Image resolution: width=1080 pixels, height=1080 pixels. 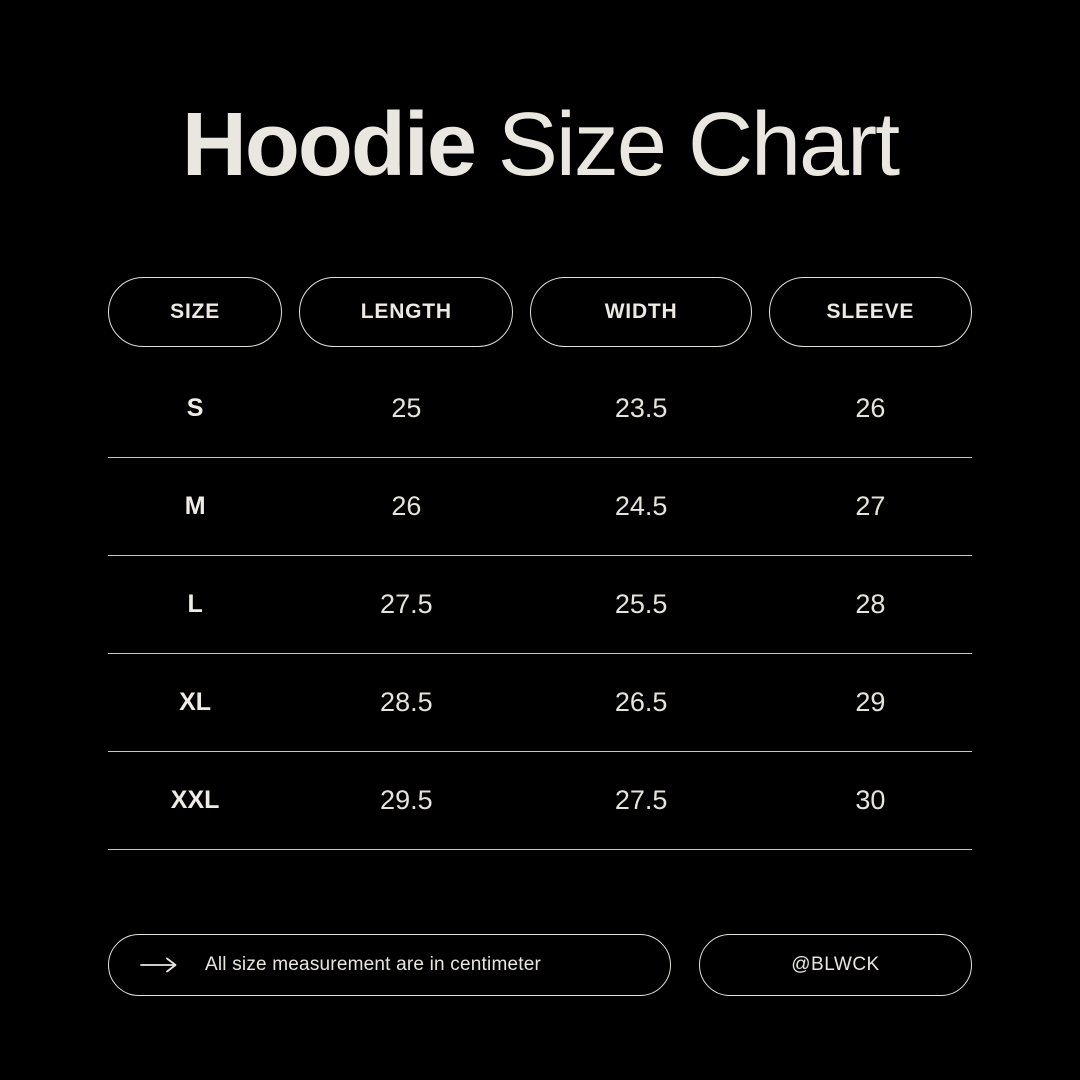 What do you see at coordinates (641, 408) in the screenshot?
I see `width-value: 23.5` at bounding box center [641, 408].